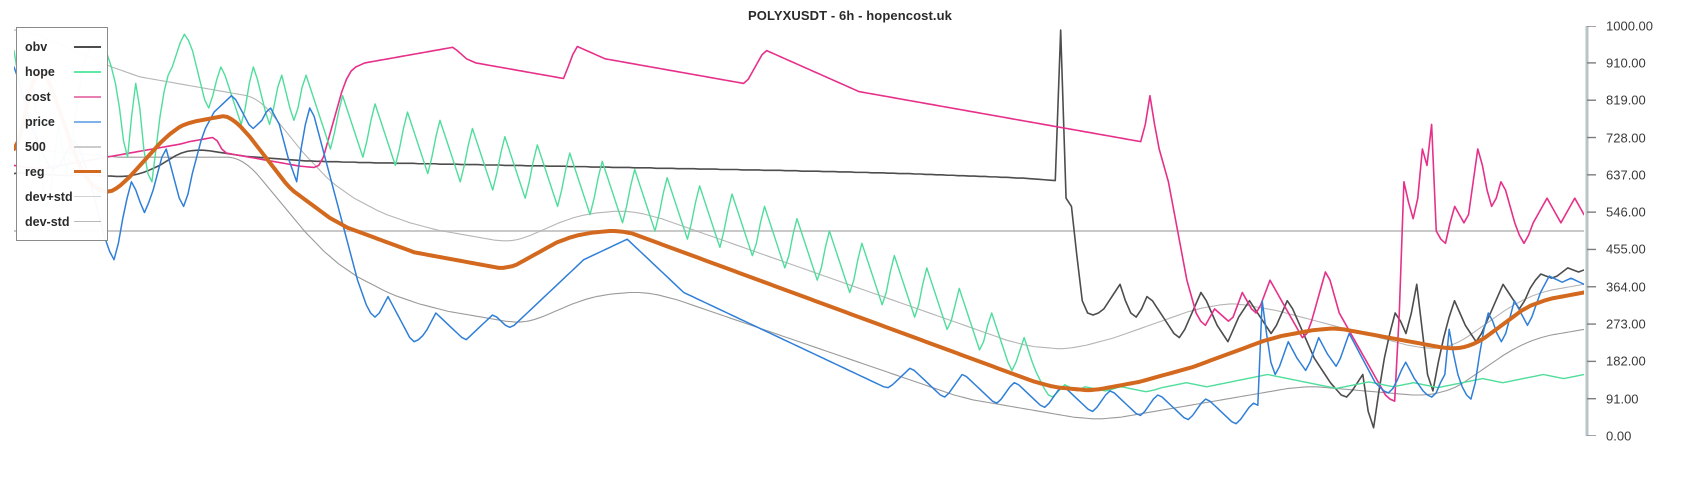  What do you see at coordinates (1629, 26) in the screenshot?
I see `y-axis-tick-label: 1000.00` at bounding box center [1629, 26].